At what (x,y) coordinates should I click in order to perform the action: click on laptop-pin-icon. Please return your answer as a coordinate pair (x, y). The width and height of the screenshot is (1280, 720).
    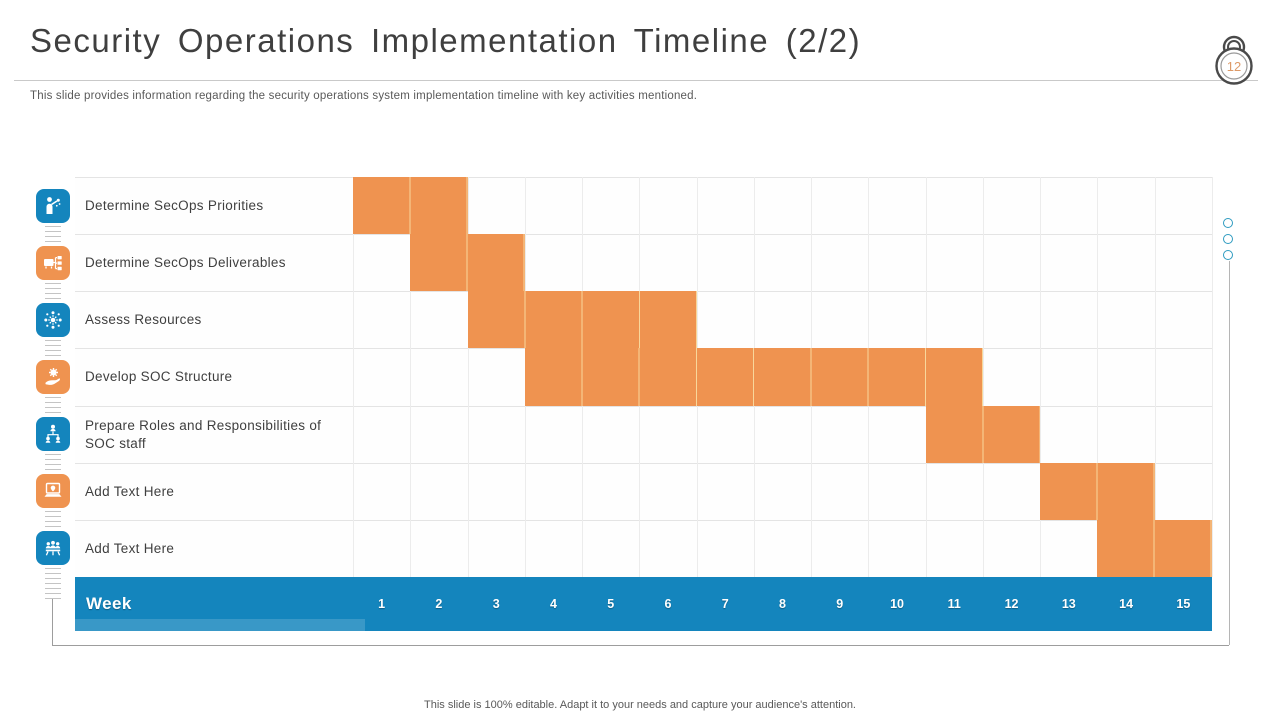
    Looking at the image, I should click on (53, 491).